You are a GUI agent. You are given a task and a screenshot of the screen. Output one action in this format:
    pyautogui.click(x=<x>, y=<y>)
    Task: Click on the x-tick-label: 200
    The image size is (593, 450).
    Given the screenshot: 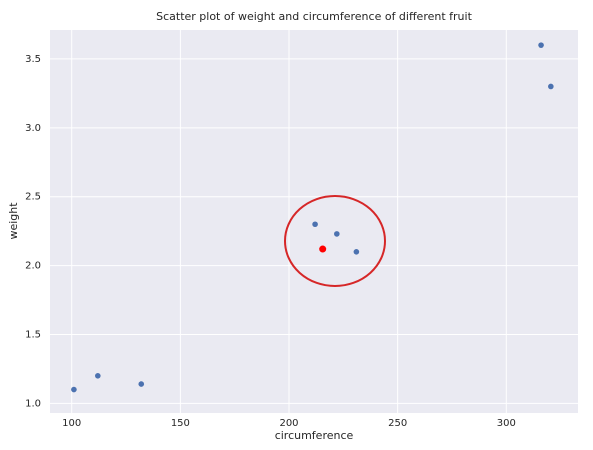 What is the action you would take?
    pyautogui.click(x=288, y=423)
    